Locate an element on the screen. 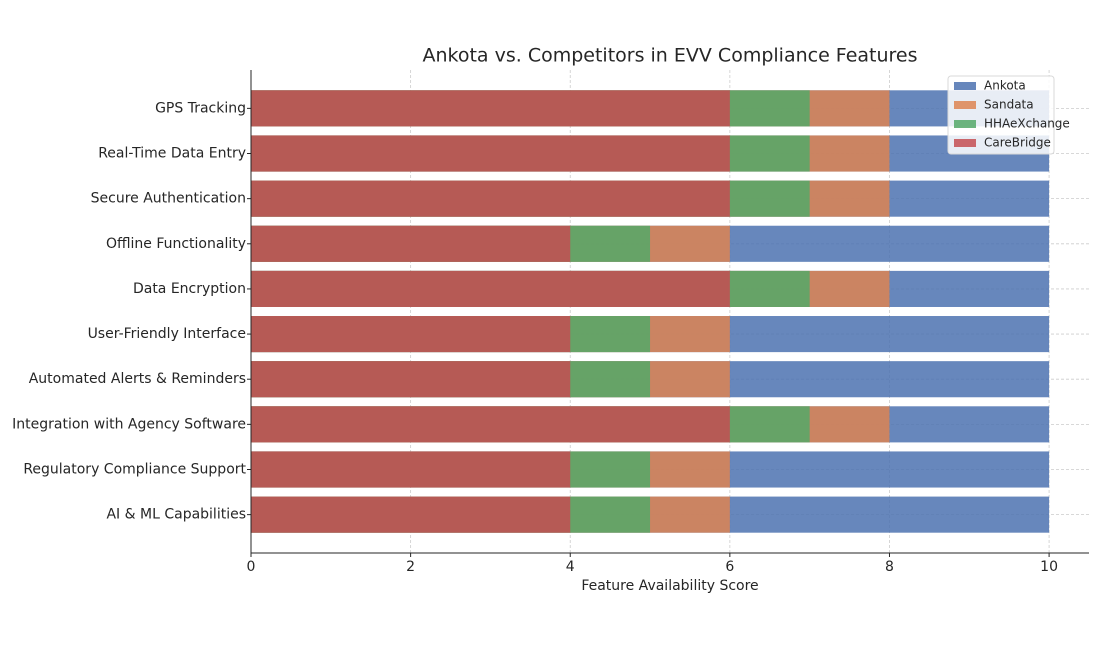 This screenshot has height=660, width=1097. legend-label: Sandata is located at coordinates (1009, 105).